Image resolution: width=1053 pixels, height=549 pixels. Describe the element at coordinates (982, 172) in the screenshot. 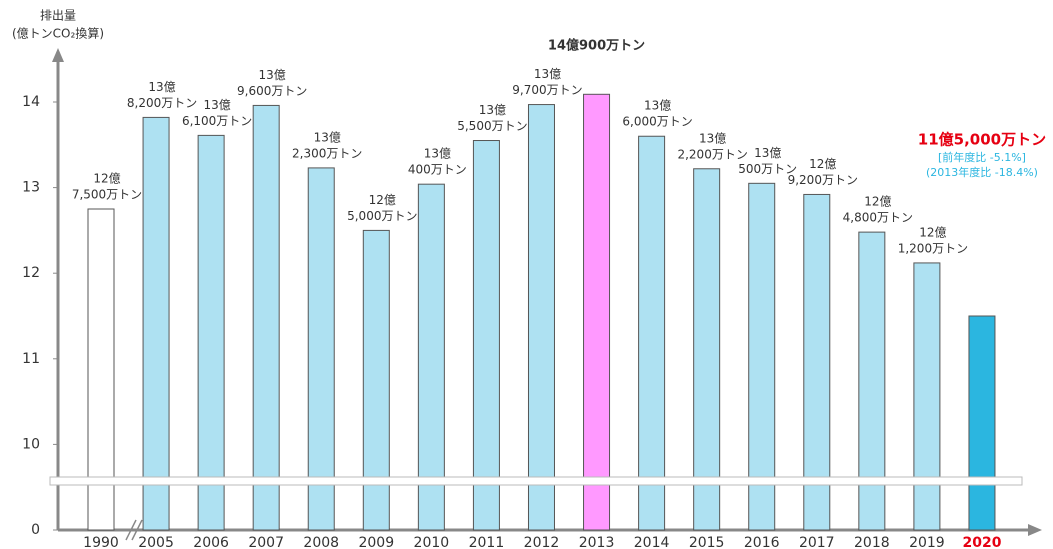

I see `annotation: (2013年度比 -18.4%)` at that location.